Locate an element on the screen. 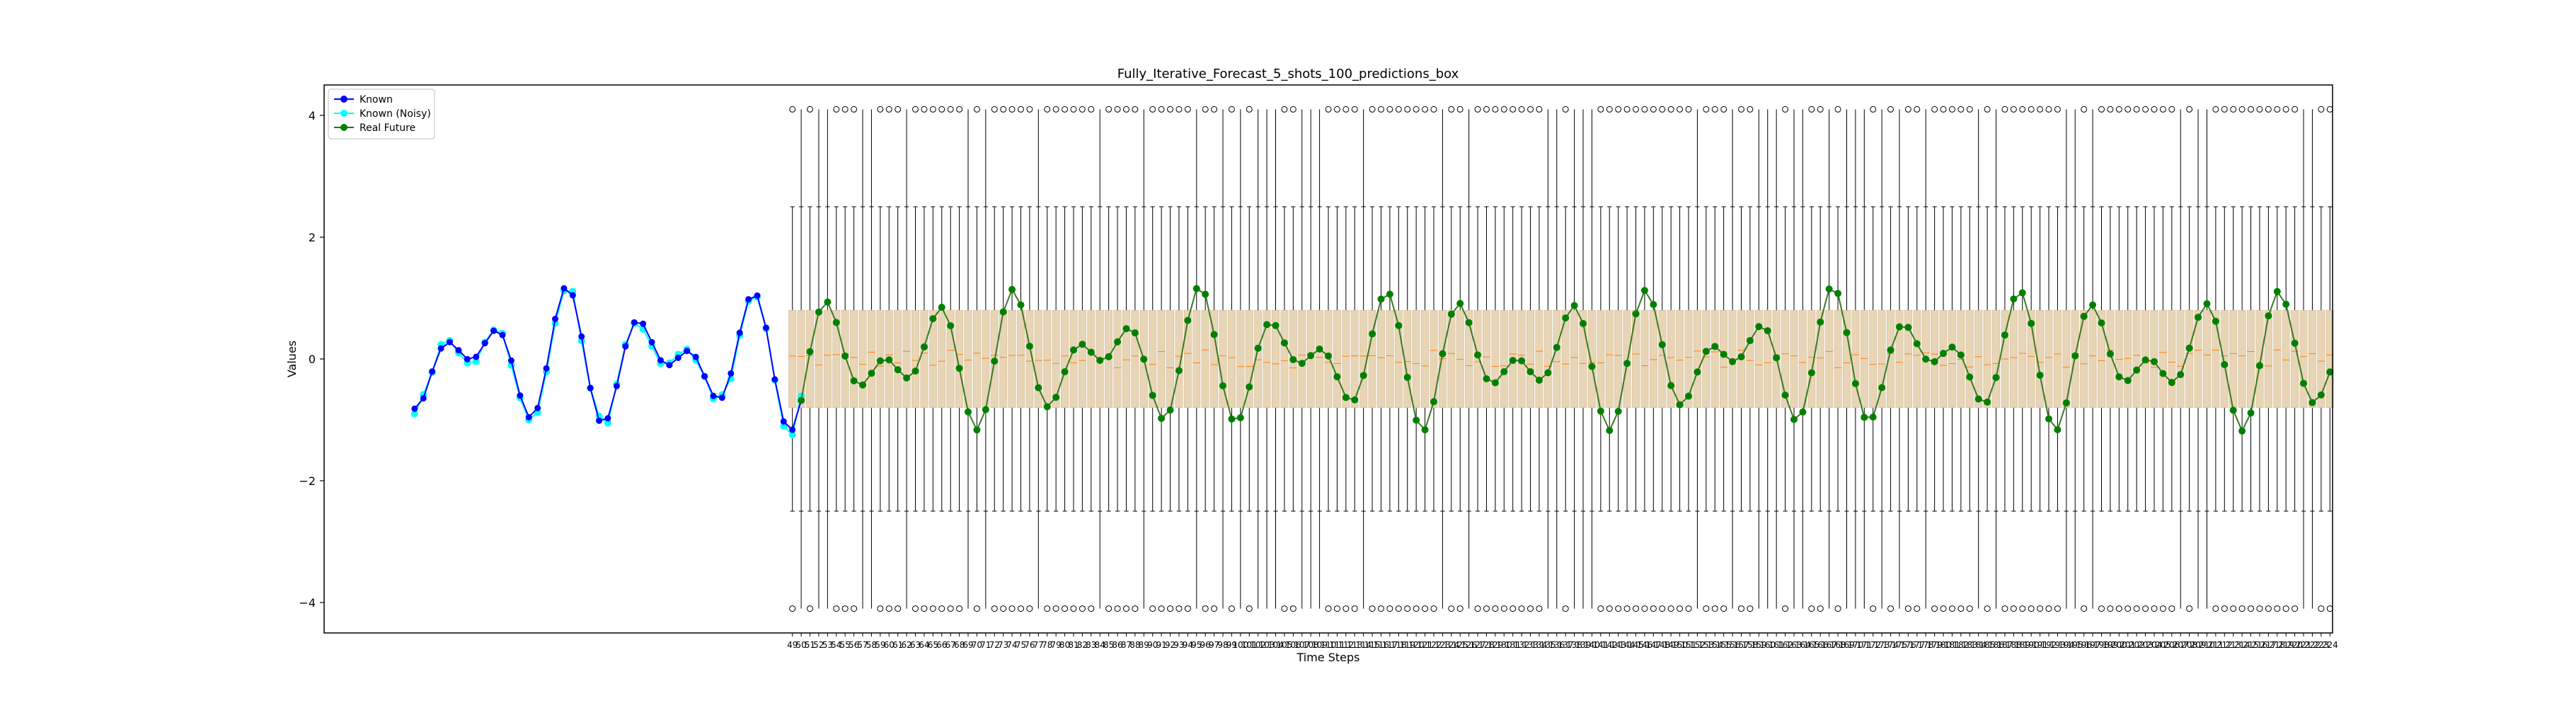 Image resolution: width=2576 pixels, height=708 pixels. x-tick-label: 172 is located at coordinates (1873, 645).